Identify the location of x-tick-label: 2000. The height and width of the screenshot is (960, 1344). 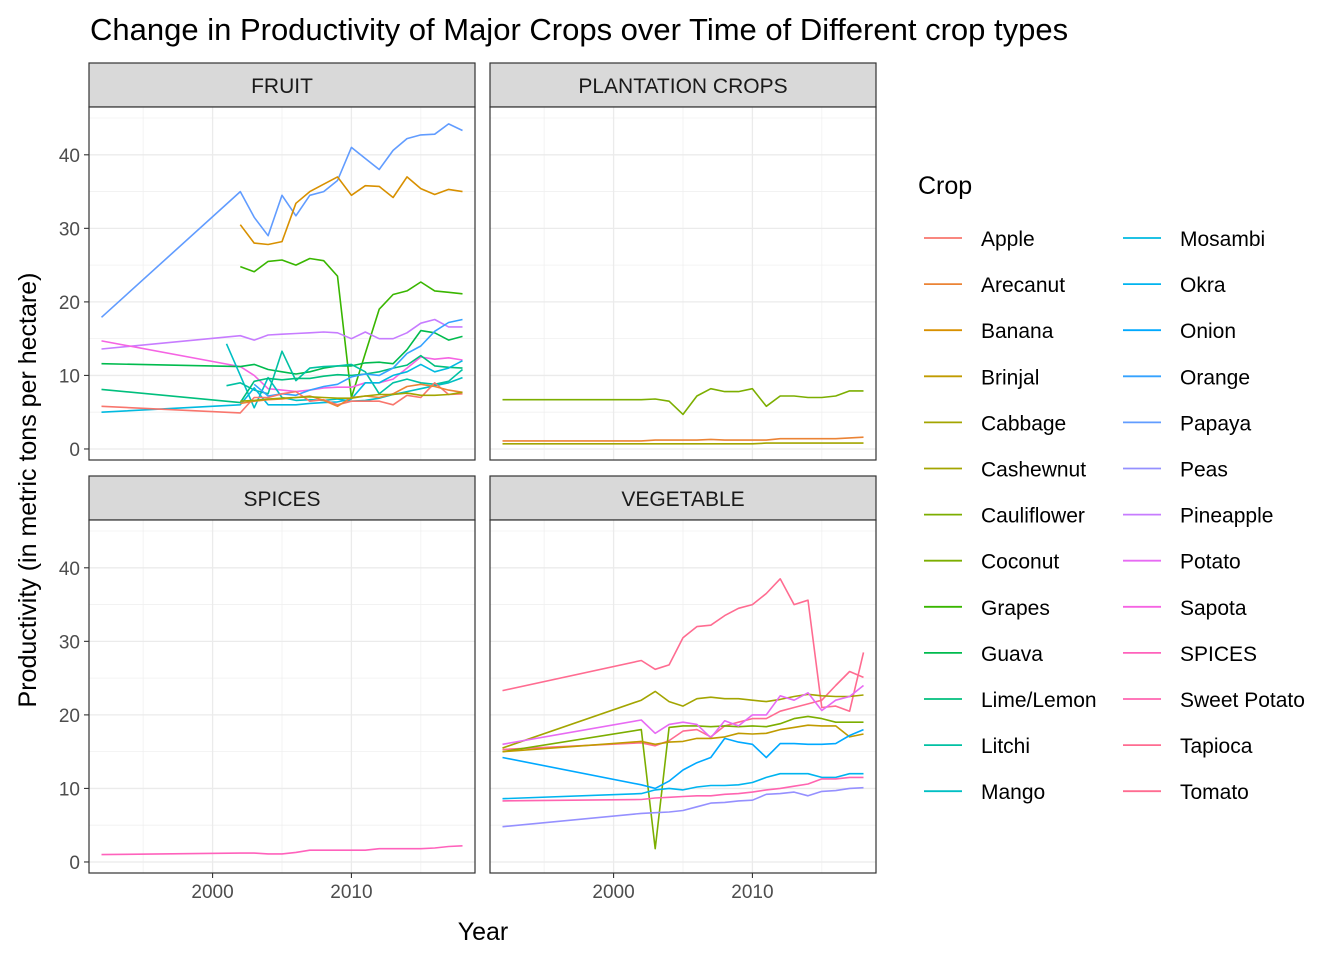
(613, 892).